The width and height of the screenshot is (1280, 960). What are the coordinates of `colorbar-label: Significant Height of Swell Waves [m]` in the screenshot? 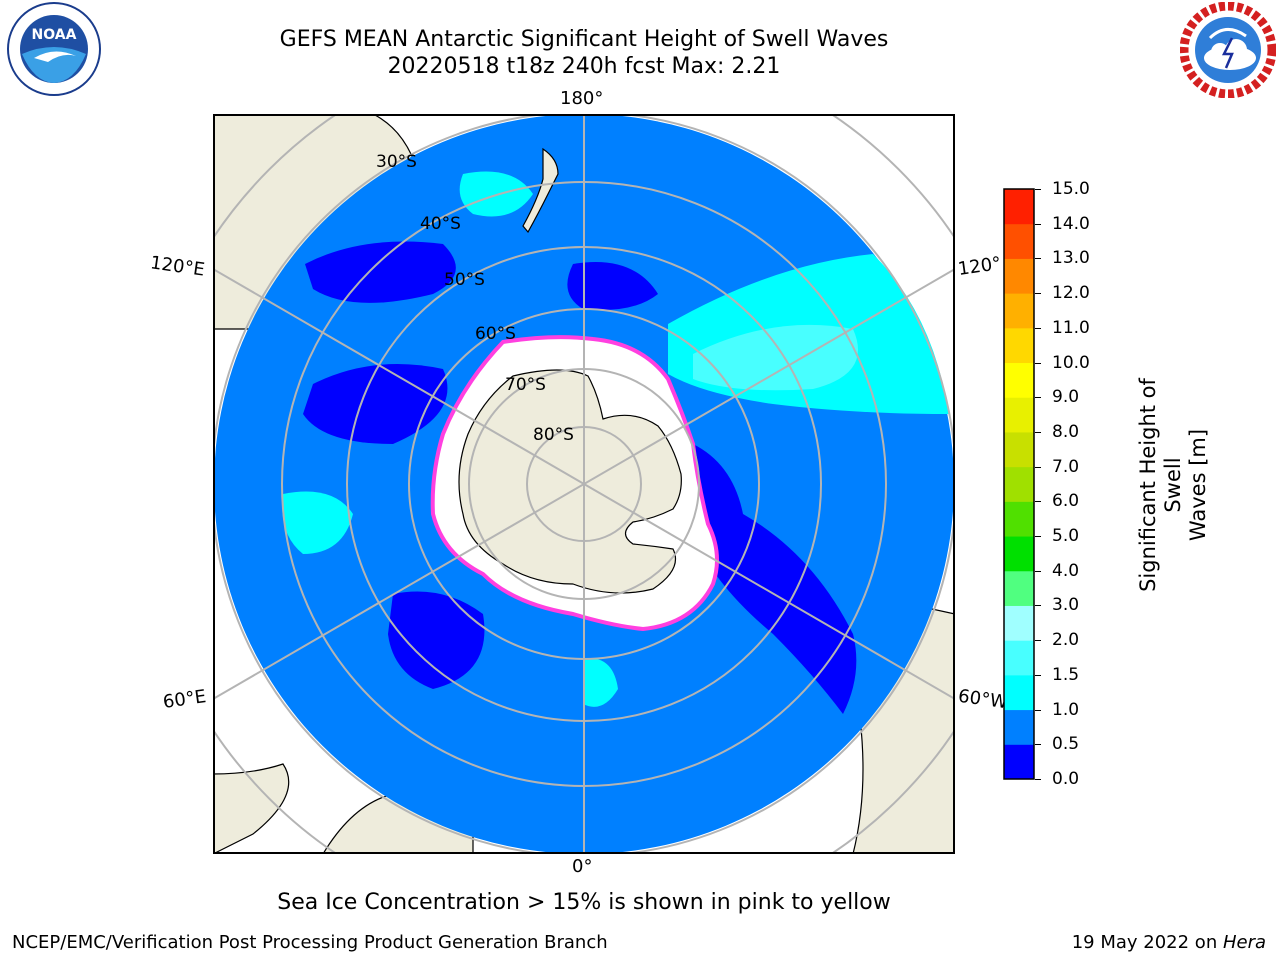 It's located at (1173, 485).